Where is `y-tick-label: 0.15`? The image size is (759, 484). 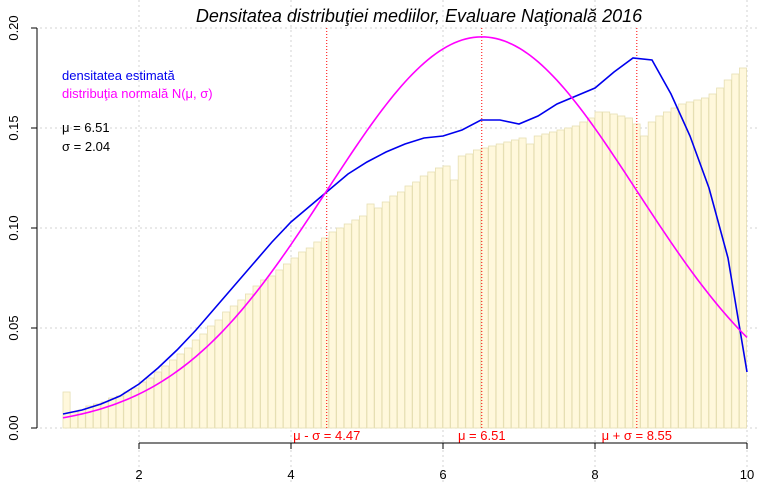 y-tick-label: 0.15 is located at coordinates (13, 127).